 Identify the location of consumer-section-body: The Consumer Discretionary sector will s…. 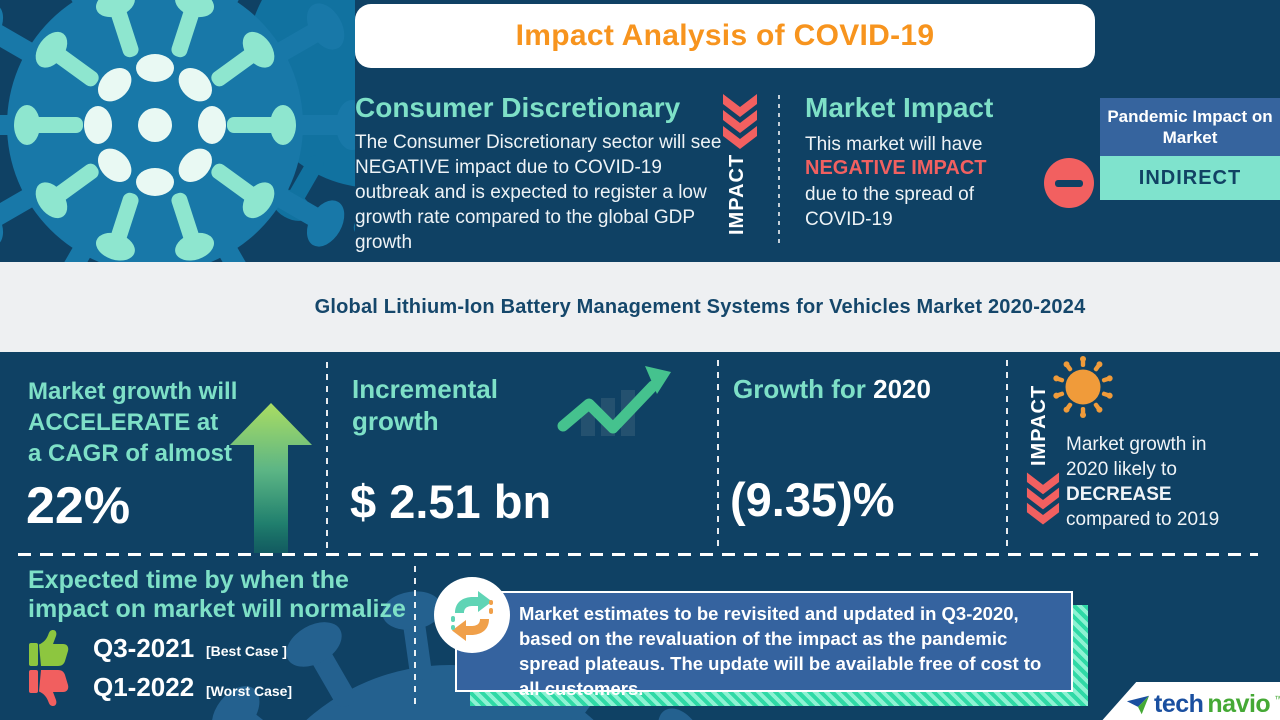
(538, 192).